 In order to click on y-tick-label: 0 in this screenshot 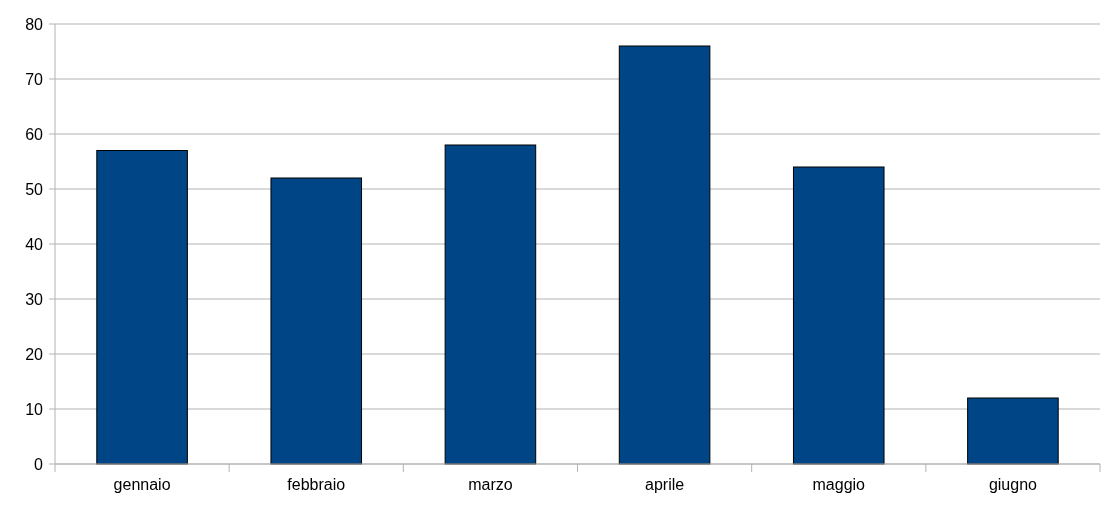, I will do `click(39, 464)`.